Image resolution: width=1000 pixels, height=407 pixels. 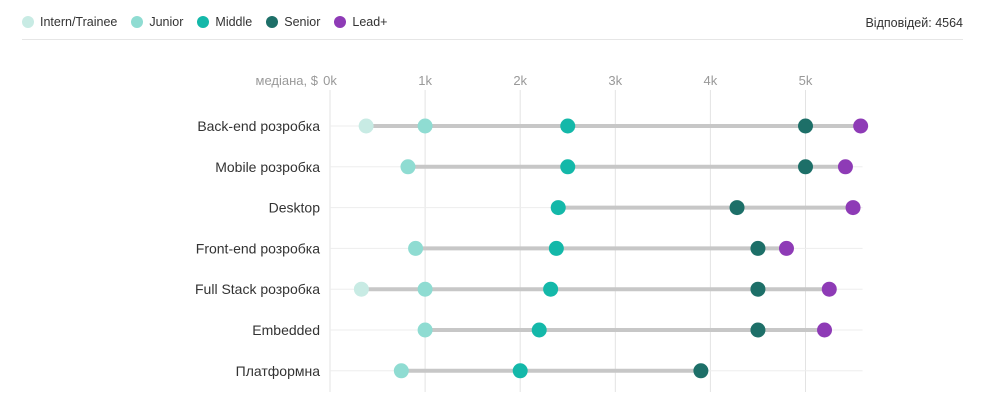 I want to click on x-tick-label: 4k, so click(x=711, y=80).